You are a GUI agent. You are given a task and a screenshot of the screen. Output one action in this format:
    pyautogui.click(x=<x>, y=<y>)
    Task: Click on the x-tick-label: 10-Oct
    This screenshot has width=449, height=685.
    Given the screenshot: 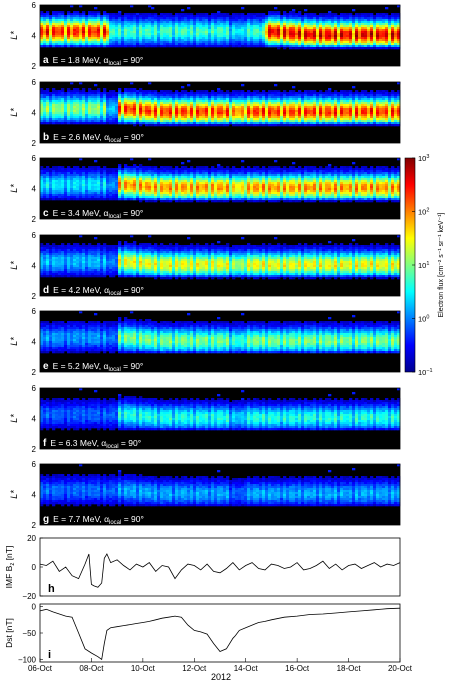 What is the action you would take?
    pyautogui.click(x=143, y=668)
    